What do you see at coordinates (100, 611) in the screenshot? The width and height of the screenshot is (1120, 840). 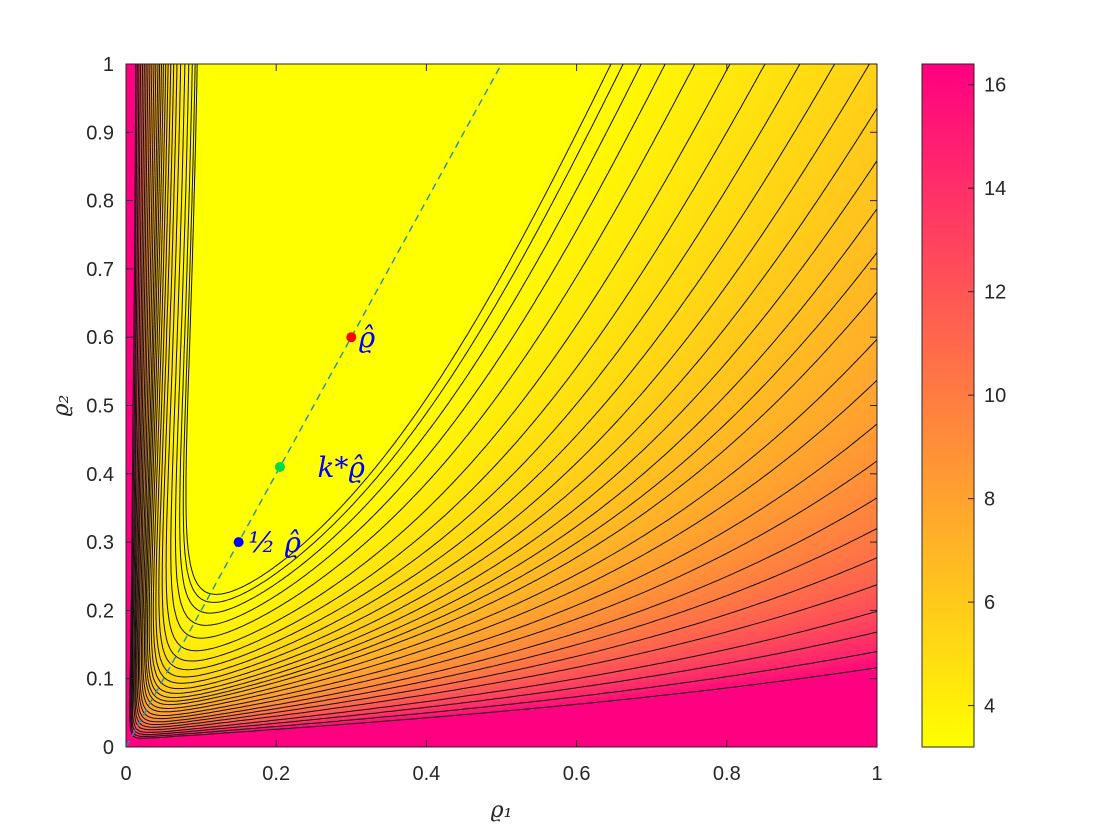 I see `y-tick-label-2: 0.2` at bounding box center [100, 611].